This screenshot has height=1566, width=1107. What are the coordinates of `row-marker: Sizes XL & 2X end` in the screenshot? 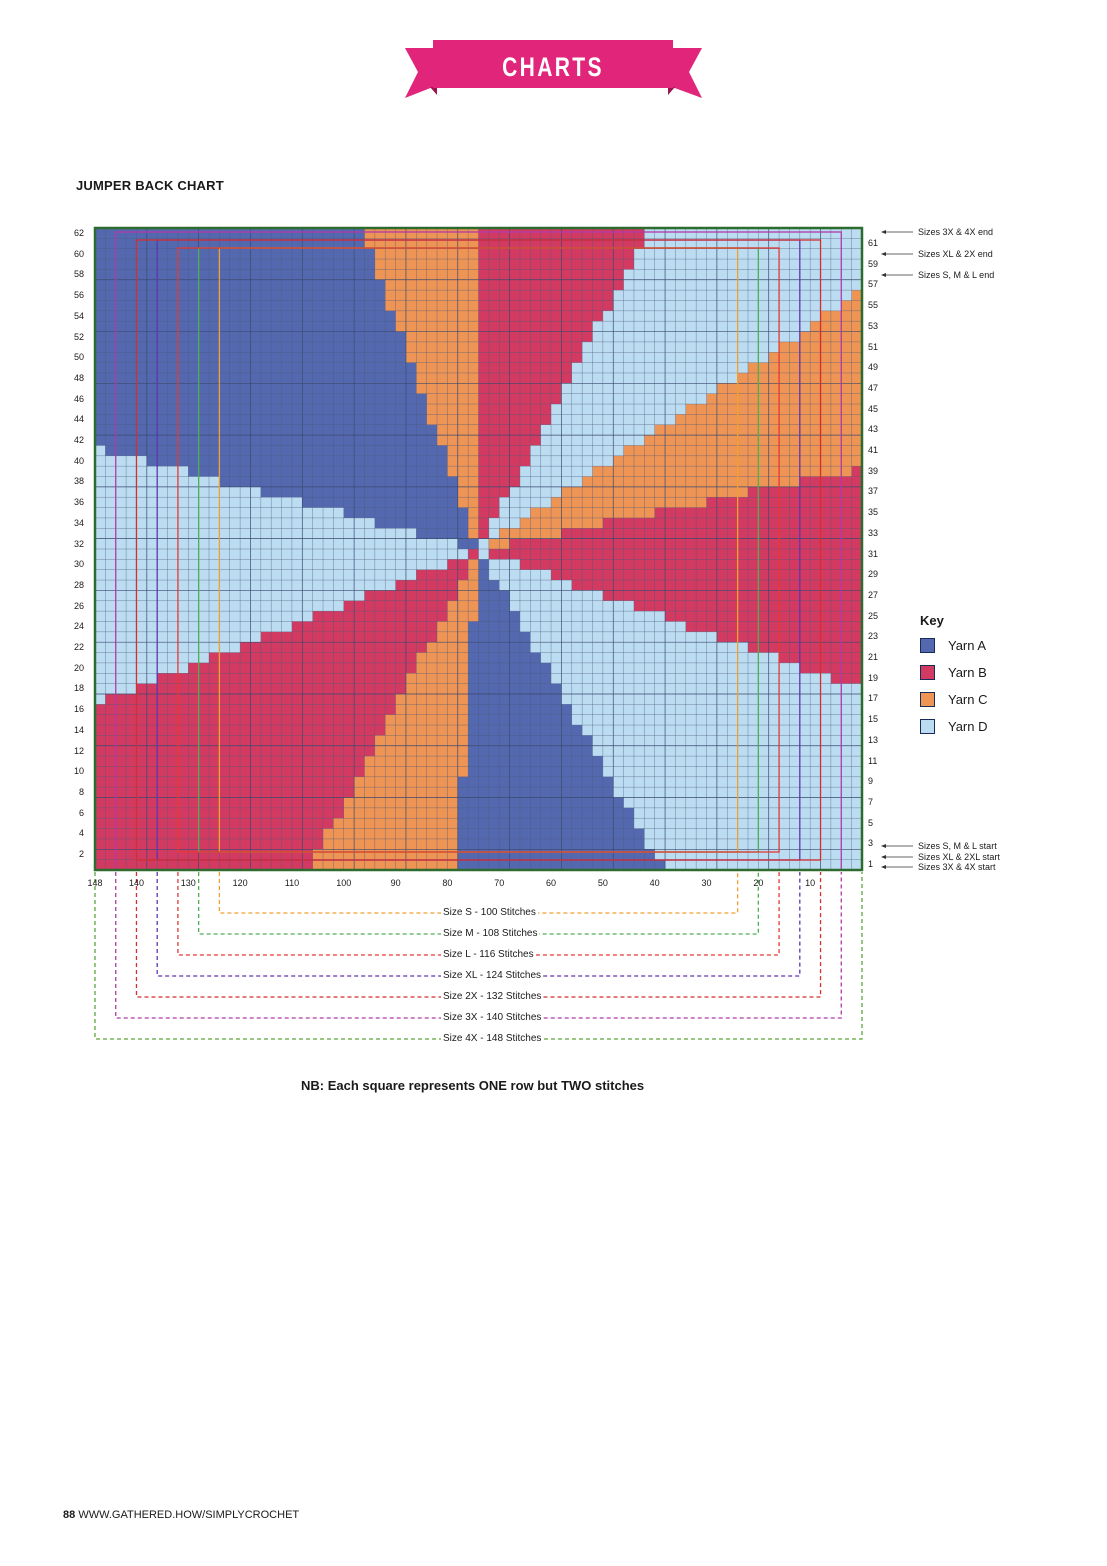 It's located at (955, 254).